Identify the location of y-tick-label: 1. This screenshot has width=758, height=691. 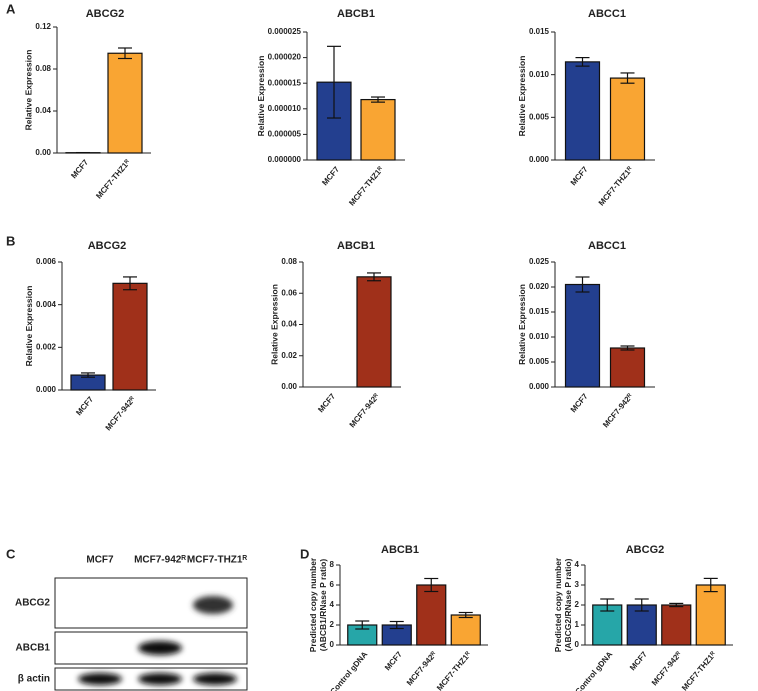
(577, 624).